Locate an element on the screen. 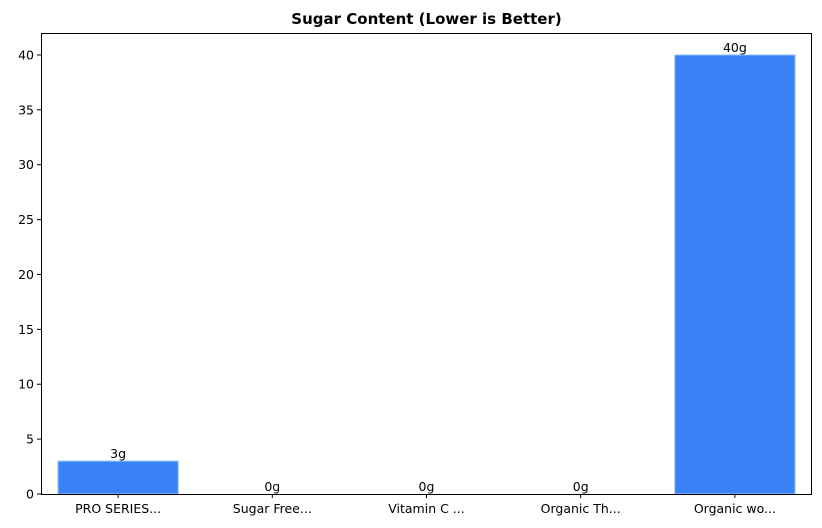 This screenshot has height=528, width=822. y-tick-label: 0 is located at coordinates (30, 494).